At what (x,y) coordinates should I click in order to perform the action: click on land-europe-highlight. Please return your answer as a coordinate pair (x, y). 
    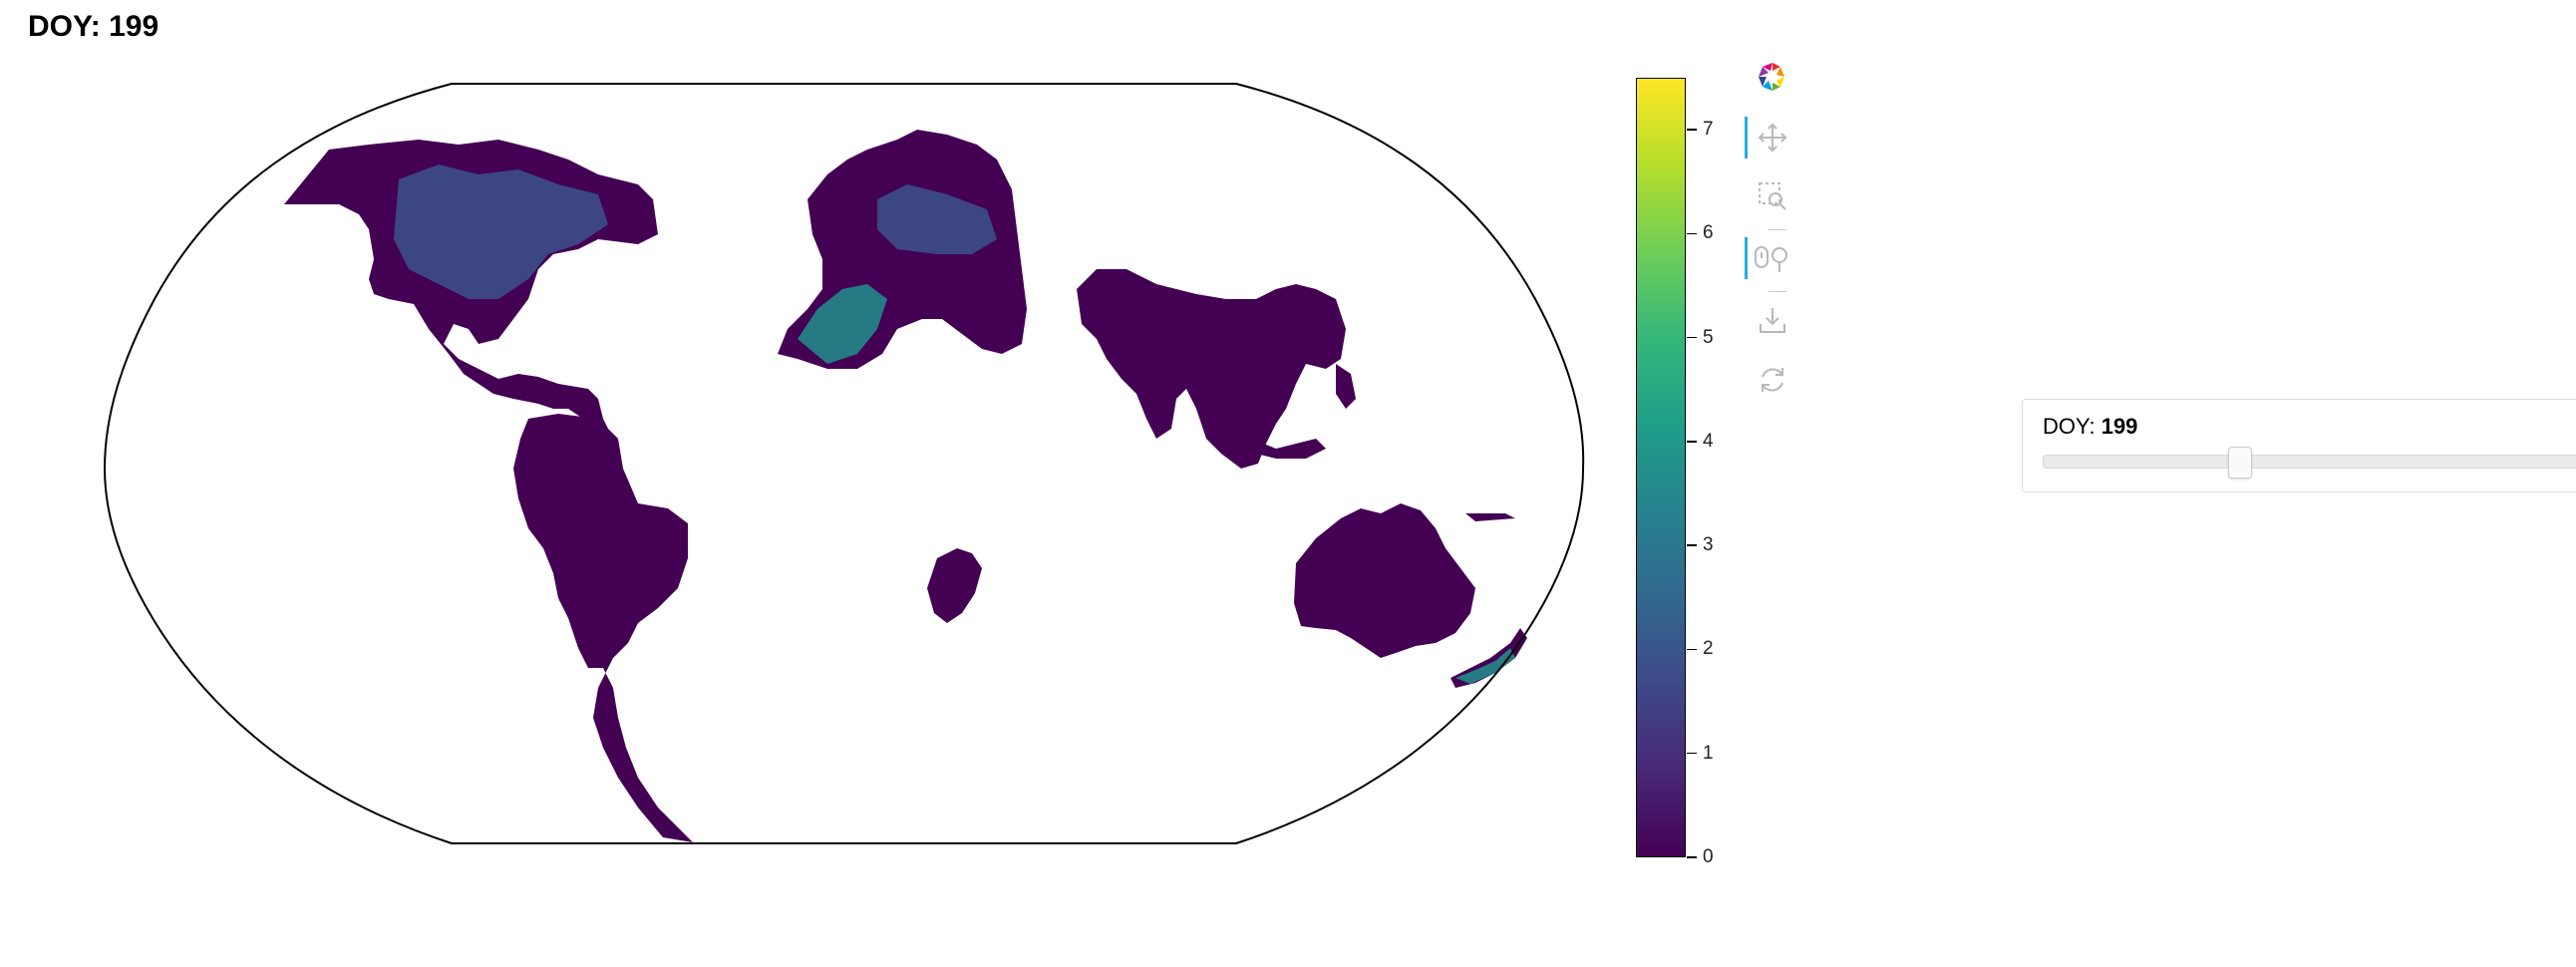
    Looking at the image, I should click on (842, 324).